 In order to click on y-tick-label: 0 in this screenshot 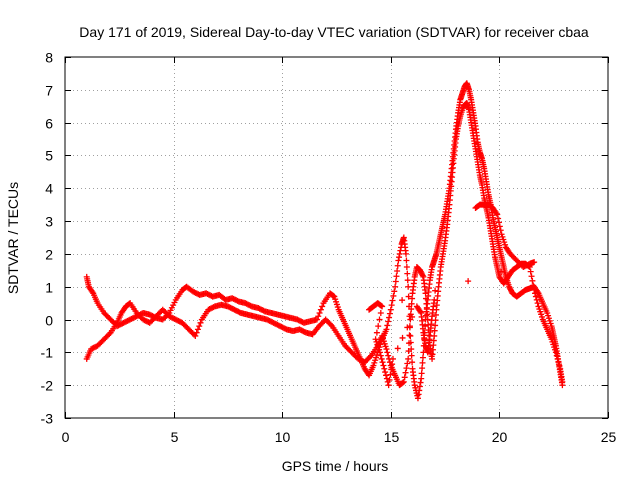, I will do `click(49, 321)`.